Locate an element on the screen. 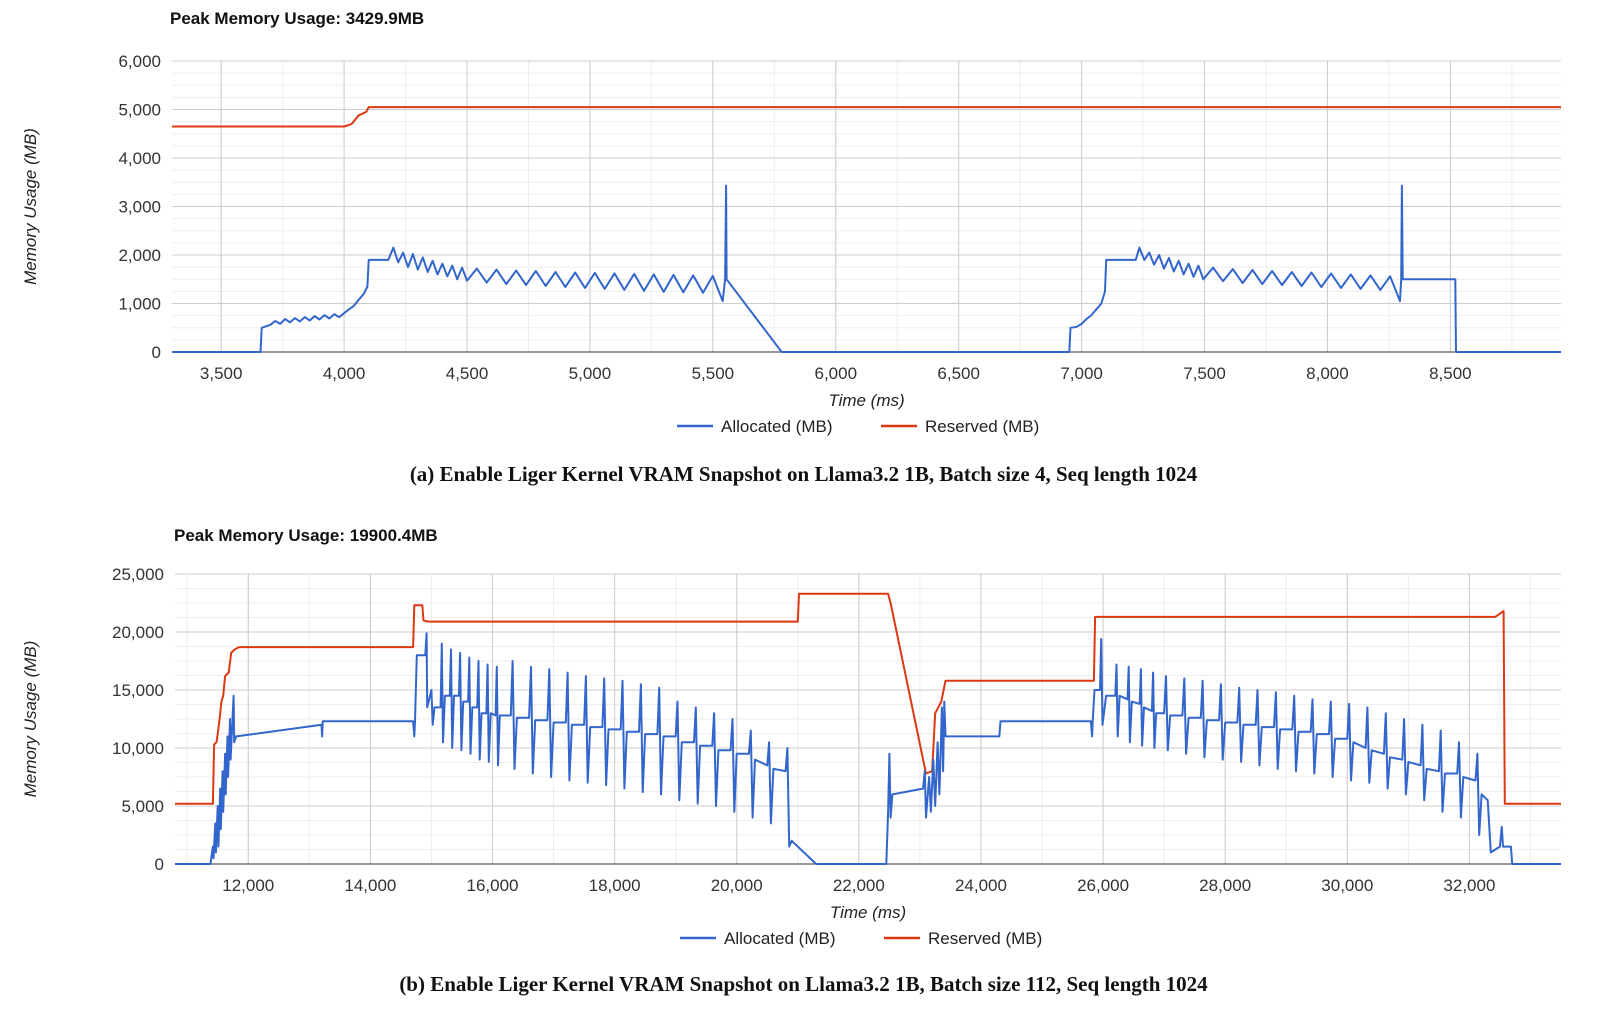 Image resolution: width=1607 pixels, height=1028 pixels. y-tick-label: 20,000 is located at coordinates (138, 632).